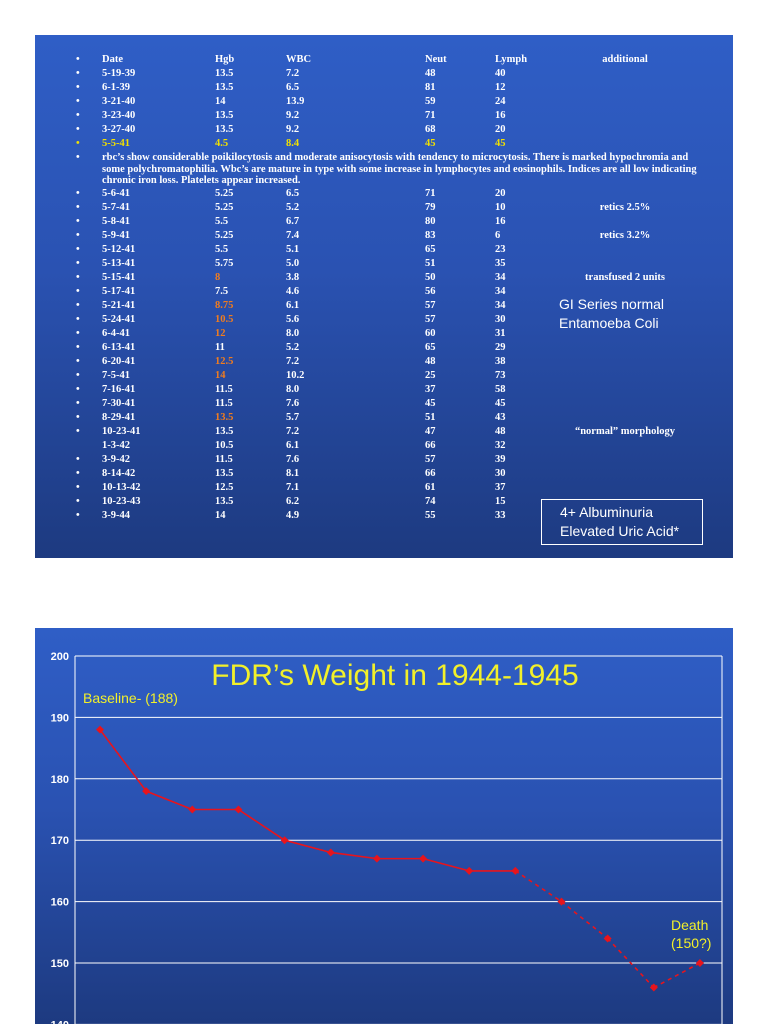  I want to click on cell-date: 6-4-41, so click(116, 333).